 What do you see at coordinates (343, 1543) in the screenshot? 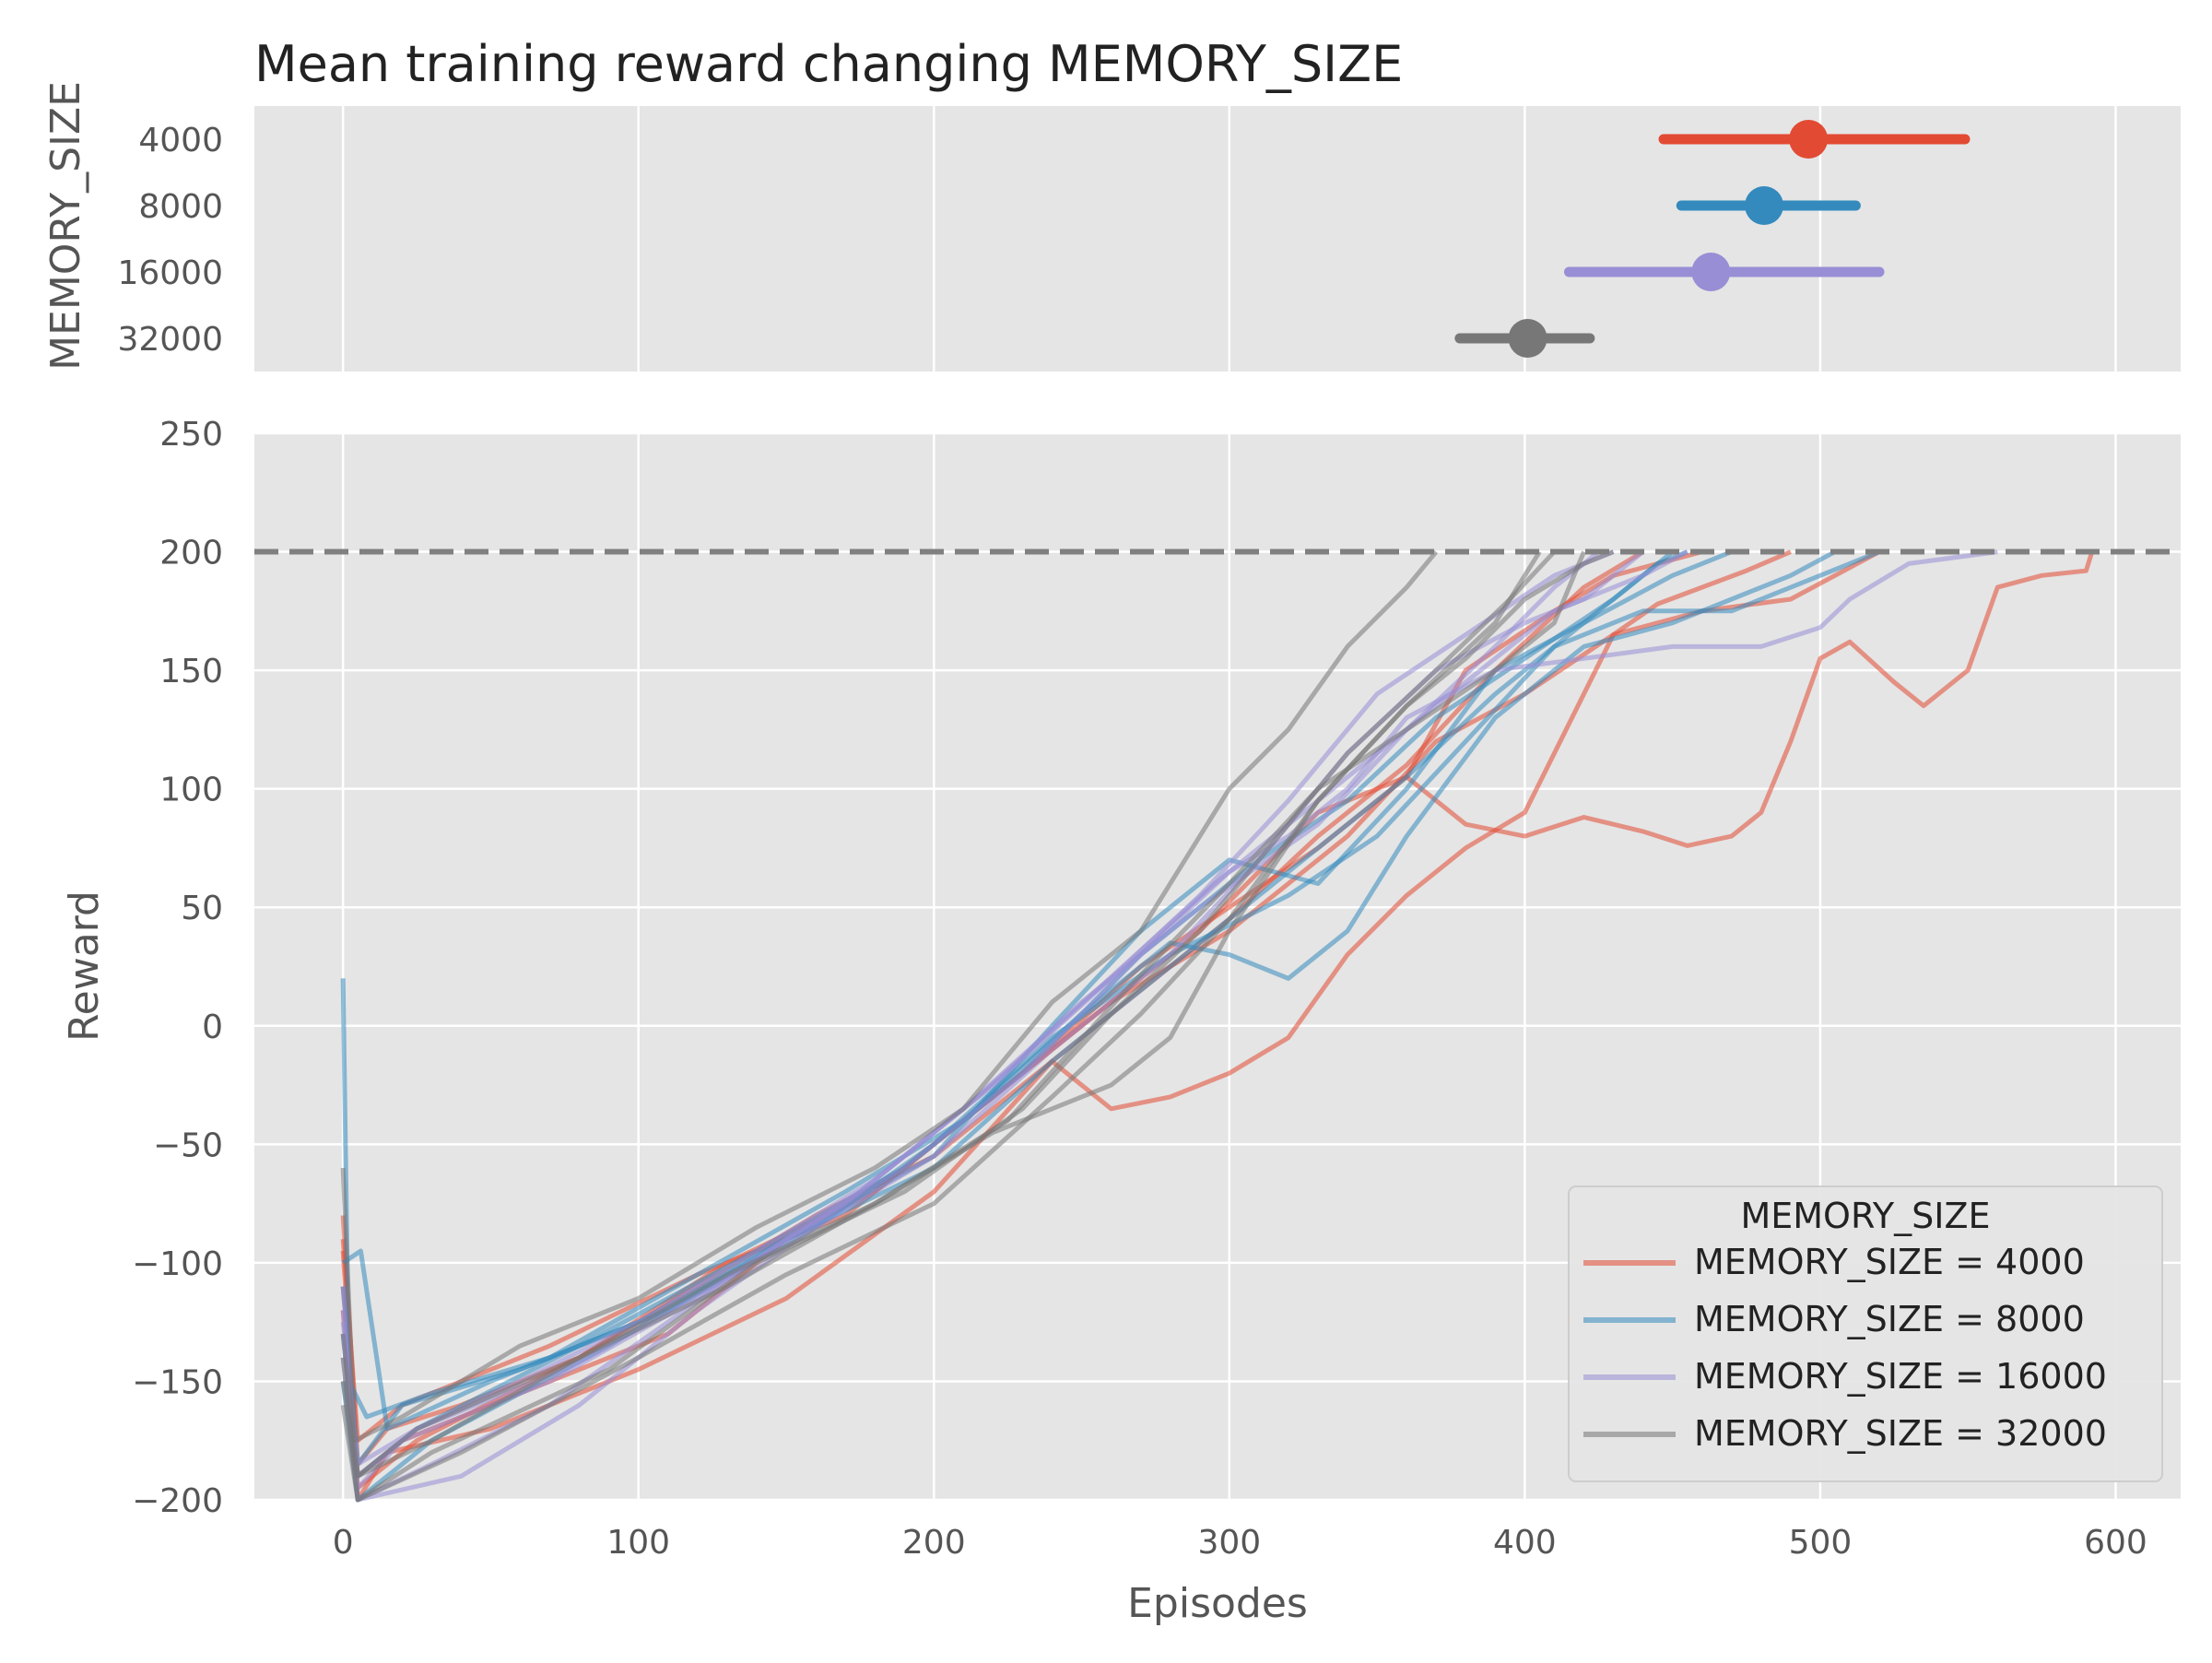
I see `x-tick-0: 0` at bounding box center [343, 1543].